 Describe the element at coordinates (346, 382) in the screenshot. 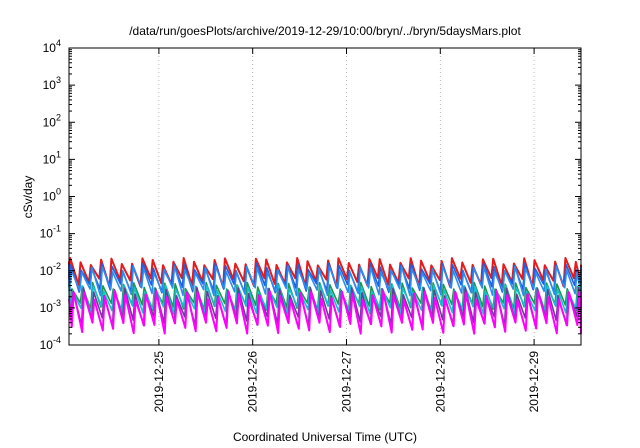

I see `x-tick-label: 2019-12-27` at that location.